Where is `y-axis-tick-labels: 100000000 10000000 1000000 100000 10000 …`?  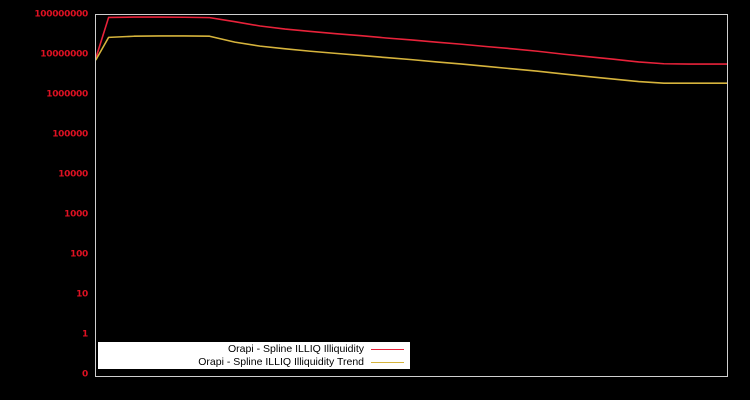 y-axis-tick-labels: 100000000 10000000 1000000 100000 10000 … is located at coordinates (47, 200).